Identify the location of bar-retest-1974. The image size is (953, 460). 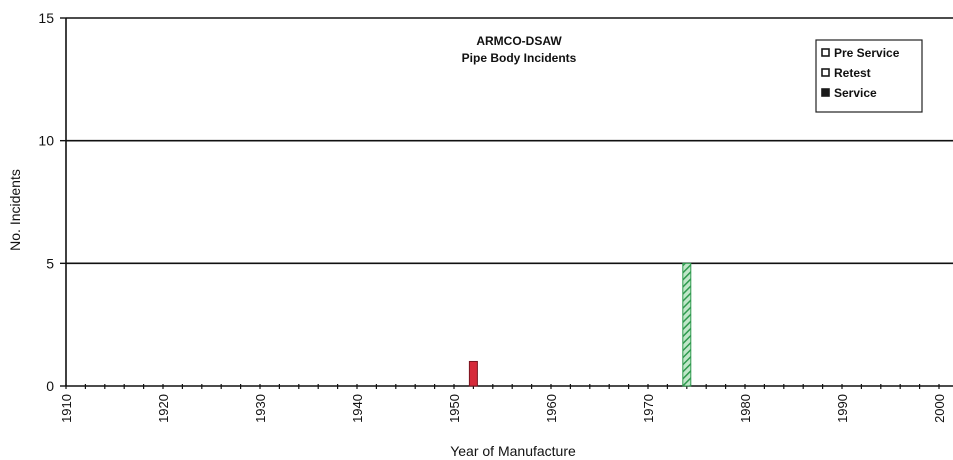
(687, 324).